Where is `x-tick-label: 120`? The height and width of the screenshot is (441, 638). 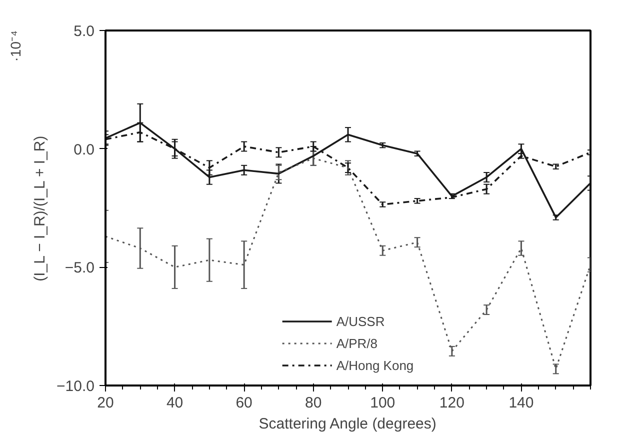
x-tick-label: 120 is located at coordinates (451, 403).